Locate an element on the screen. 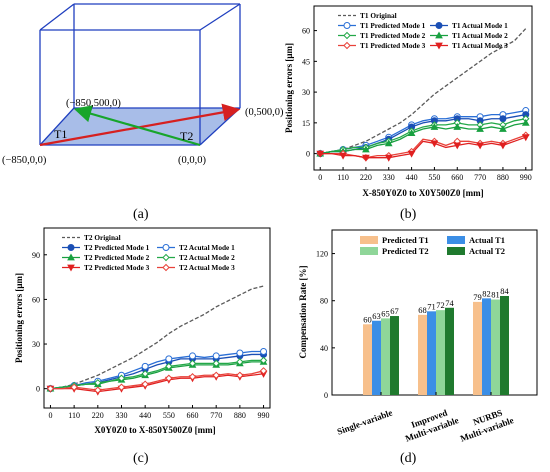 The width and height of the screenshot is (550, 472). legend-label: T1 Predicted Mode 2 is located at coordinates (393, 35).